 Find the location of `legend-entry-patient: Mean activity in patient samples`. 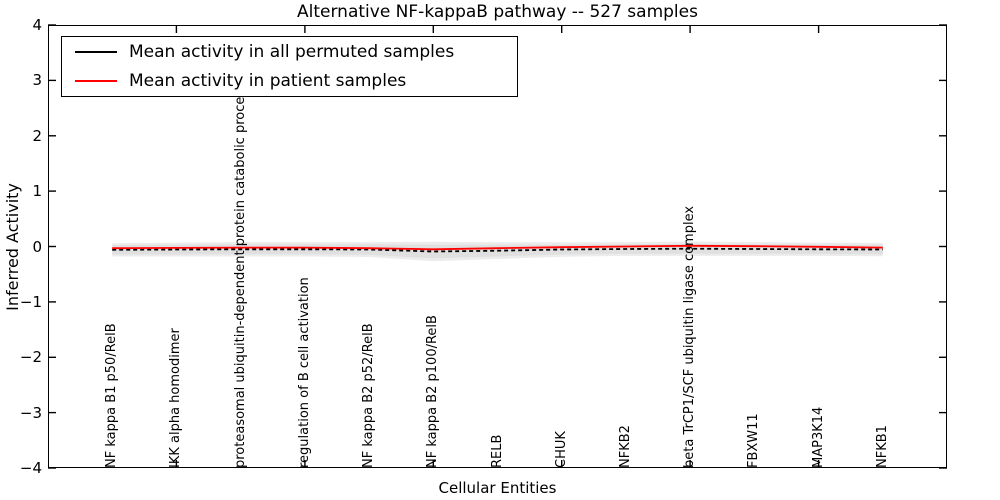

legend-entry-patient: Mean activity in patient samples is located at coordinates (289, 81).